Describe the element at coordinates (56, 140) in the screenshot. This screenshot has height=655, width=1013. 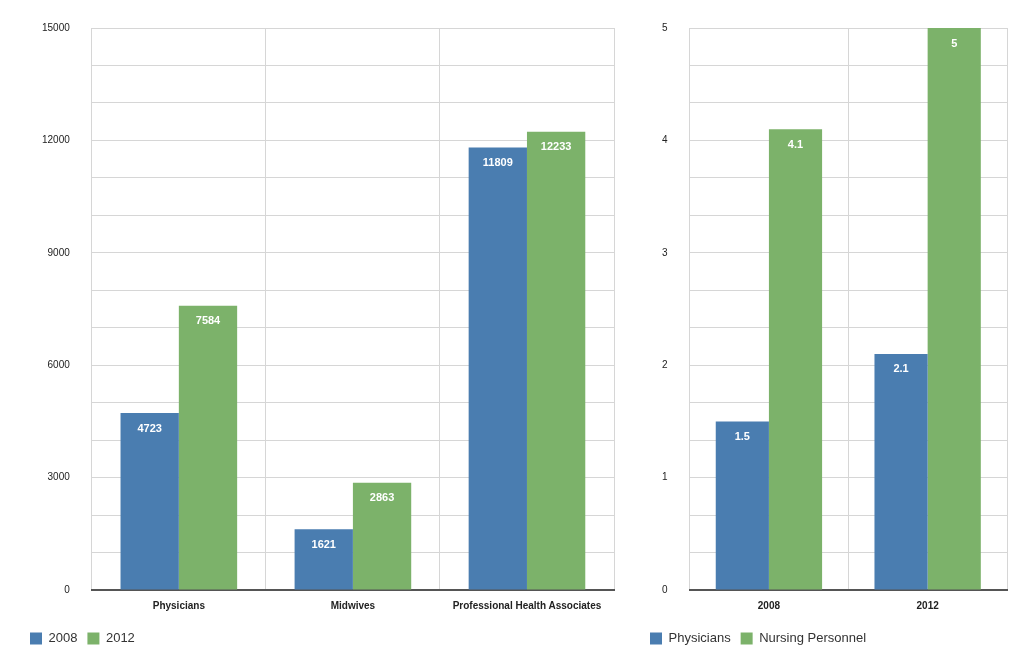
I see `y-tick-label: 12000` at that location.